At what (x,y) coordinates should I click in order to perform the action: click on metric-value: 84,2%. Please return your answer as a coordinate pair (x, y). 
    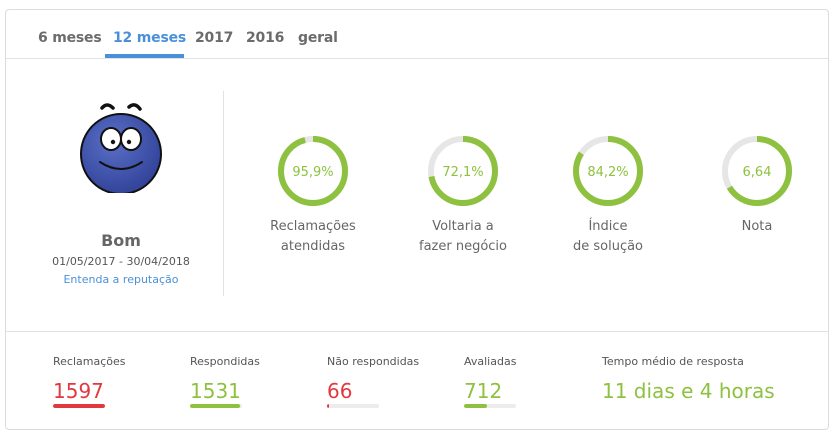
    Looking at the image, I should click on (607, 172).